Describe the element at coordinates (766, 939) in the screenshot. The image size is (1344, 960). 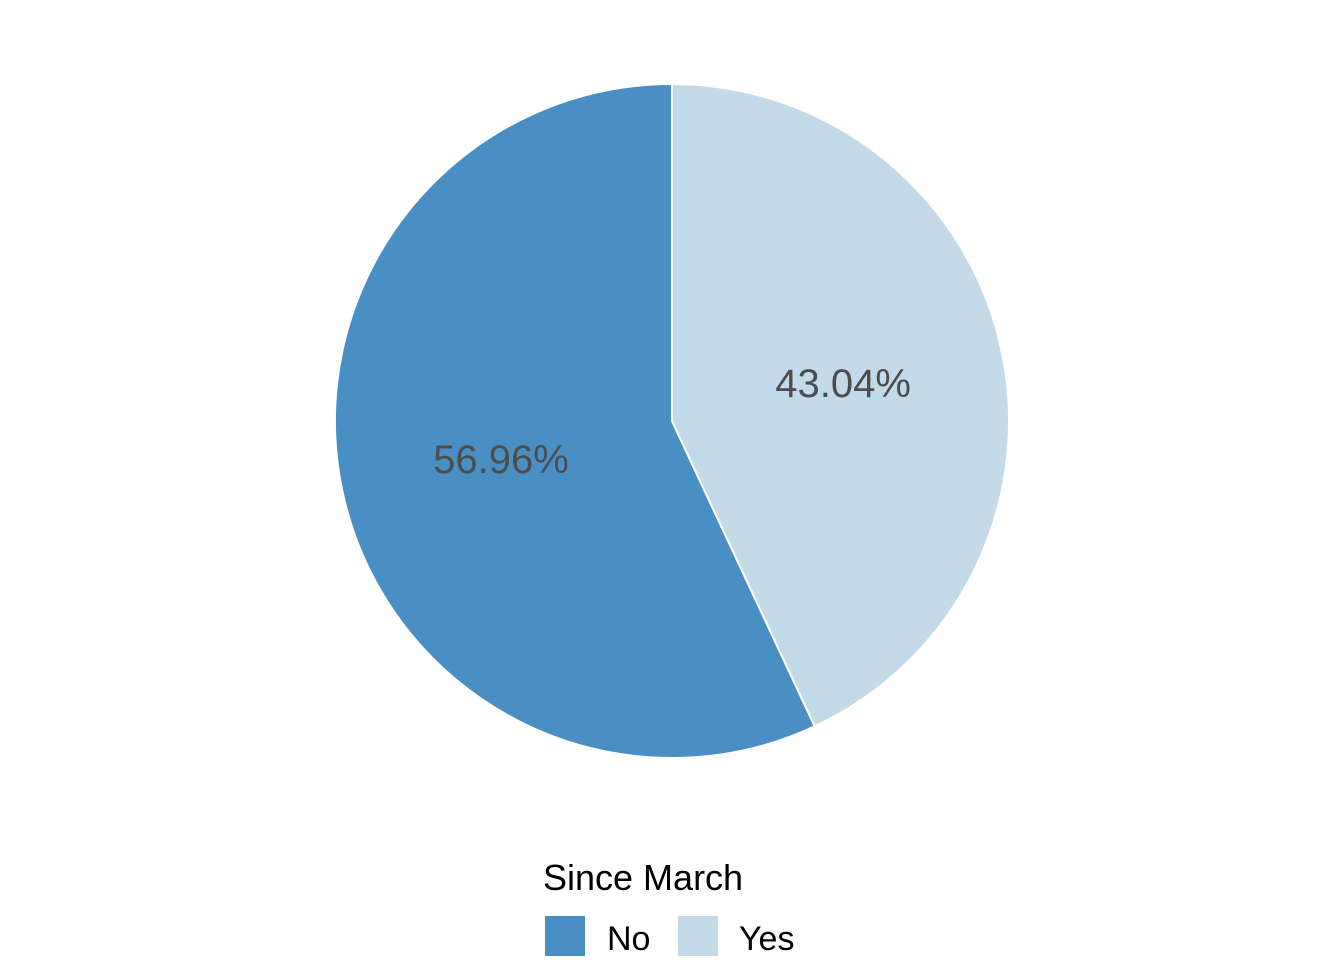
I see `legend-label-yes: Yes` at that location.